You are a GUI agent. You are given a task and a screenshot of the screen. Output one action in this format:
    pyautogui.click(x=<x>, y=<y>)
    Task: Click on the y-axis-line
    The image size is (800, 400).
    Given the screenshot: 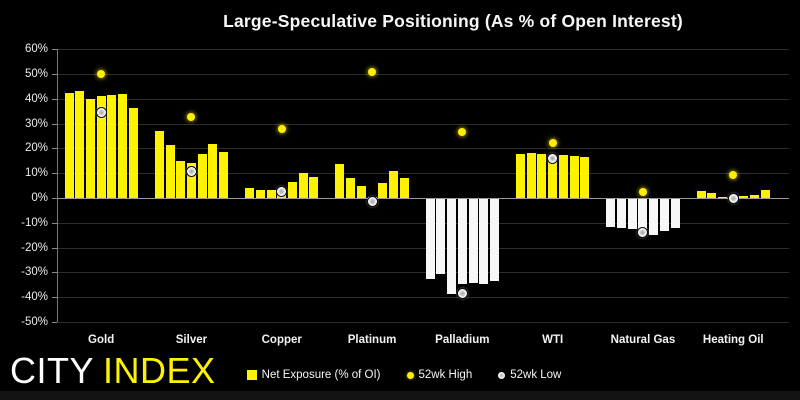 What is the action you would take?
    pyautogui.click(x=57, y=185)
    